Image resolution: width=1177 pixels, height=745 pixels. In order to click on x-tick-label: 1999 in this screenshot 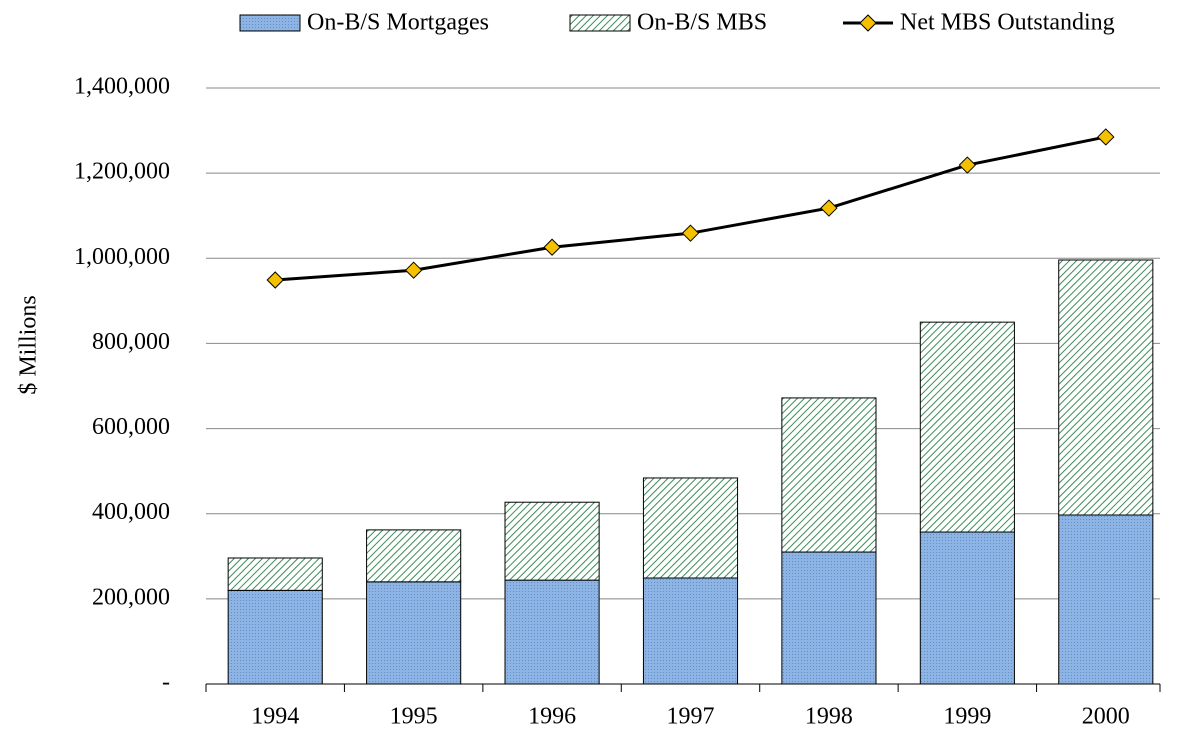, I will do `click(967, 717)`.